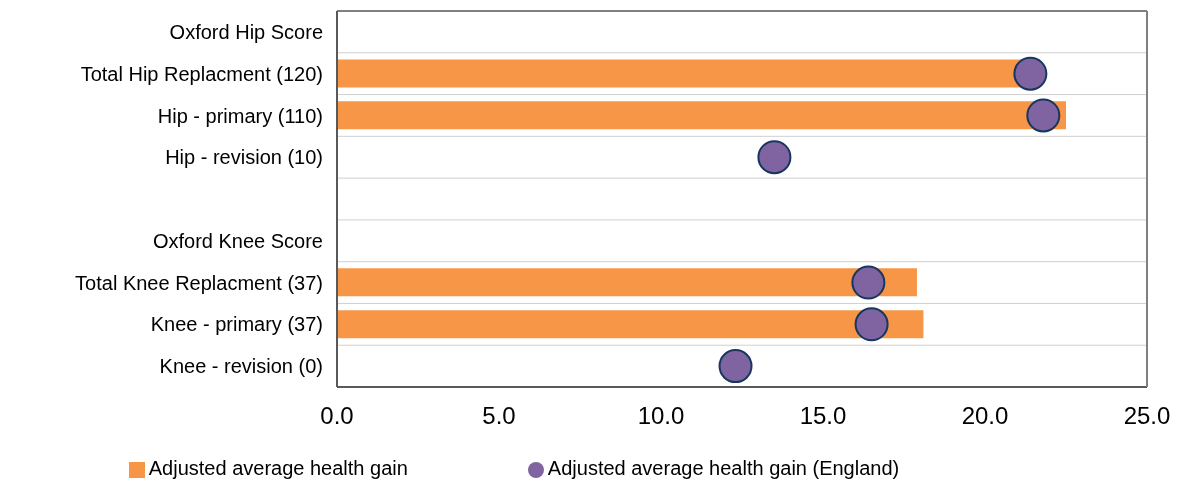 The width and height of the screenshot is (1189, 488). What do you see at coordinates (337, 416) in the screenshot?
I see `x-tick-label: 0.0` at bounding box center [337, 416].